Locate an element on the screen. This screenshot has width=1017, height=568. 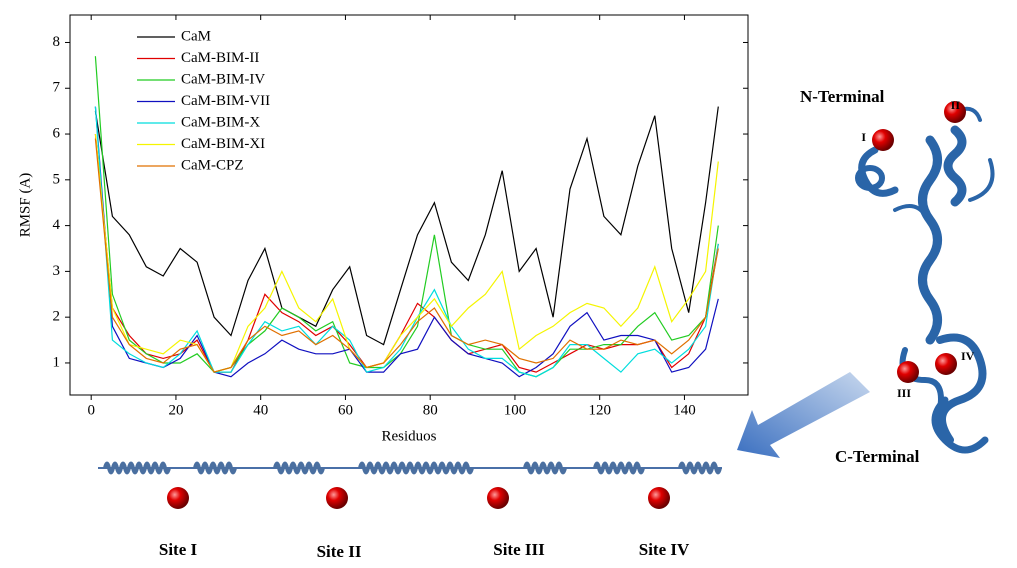
annotation: Site I is located at coordinates (178, 549).